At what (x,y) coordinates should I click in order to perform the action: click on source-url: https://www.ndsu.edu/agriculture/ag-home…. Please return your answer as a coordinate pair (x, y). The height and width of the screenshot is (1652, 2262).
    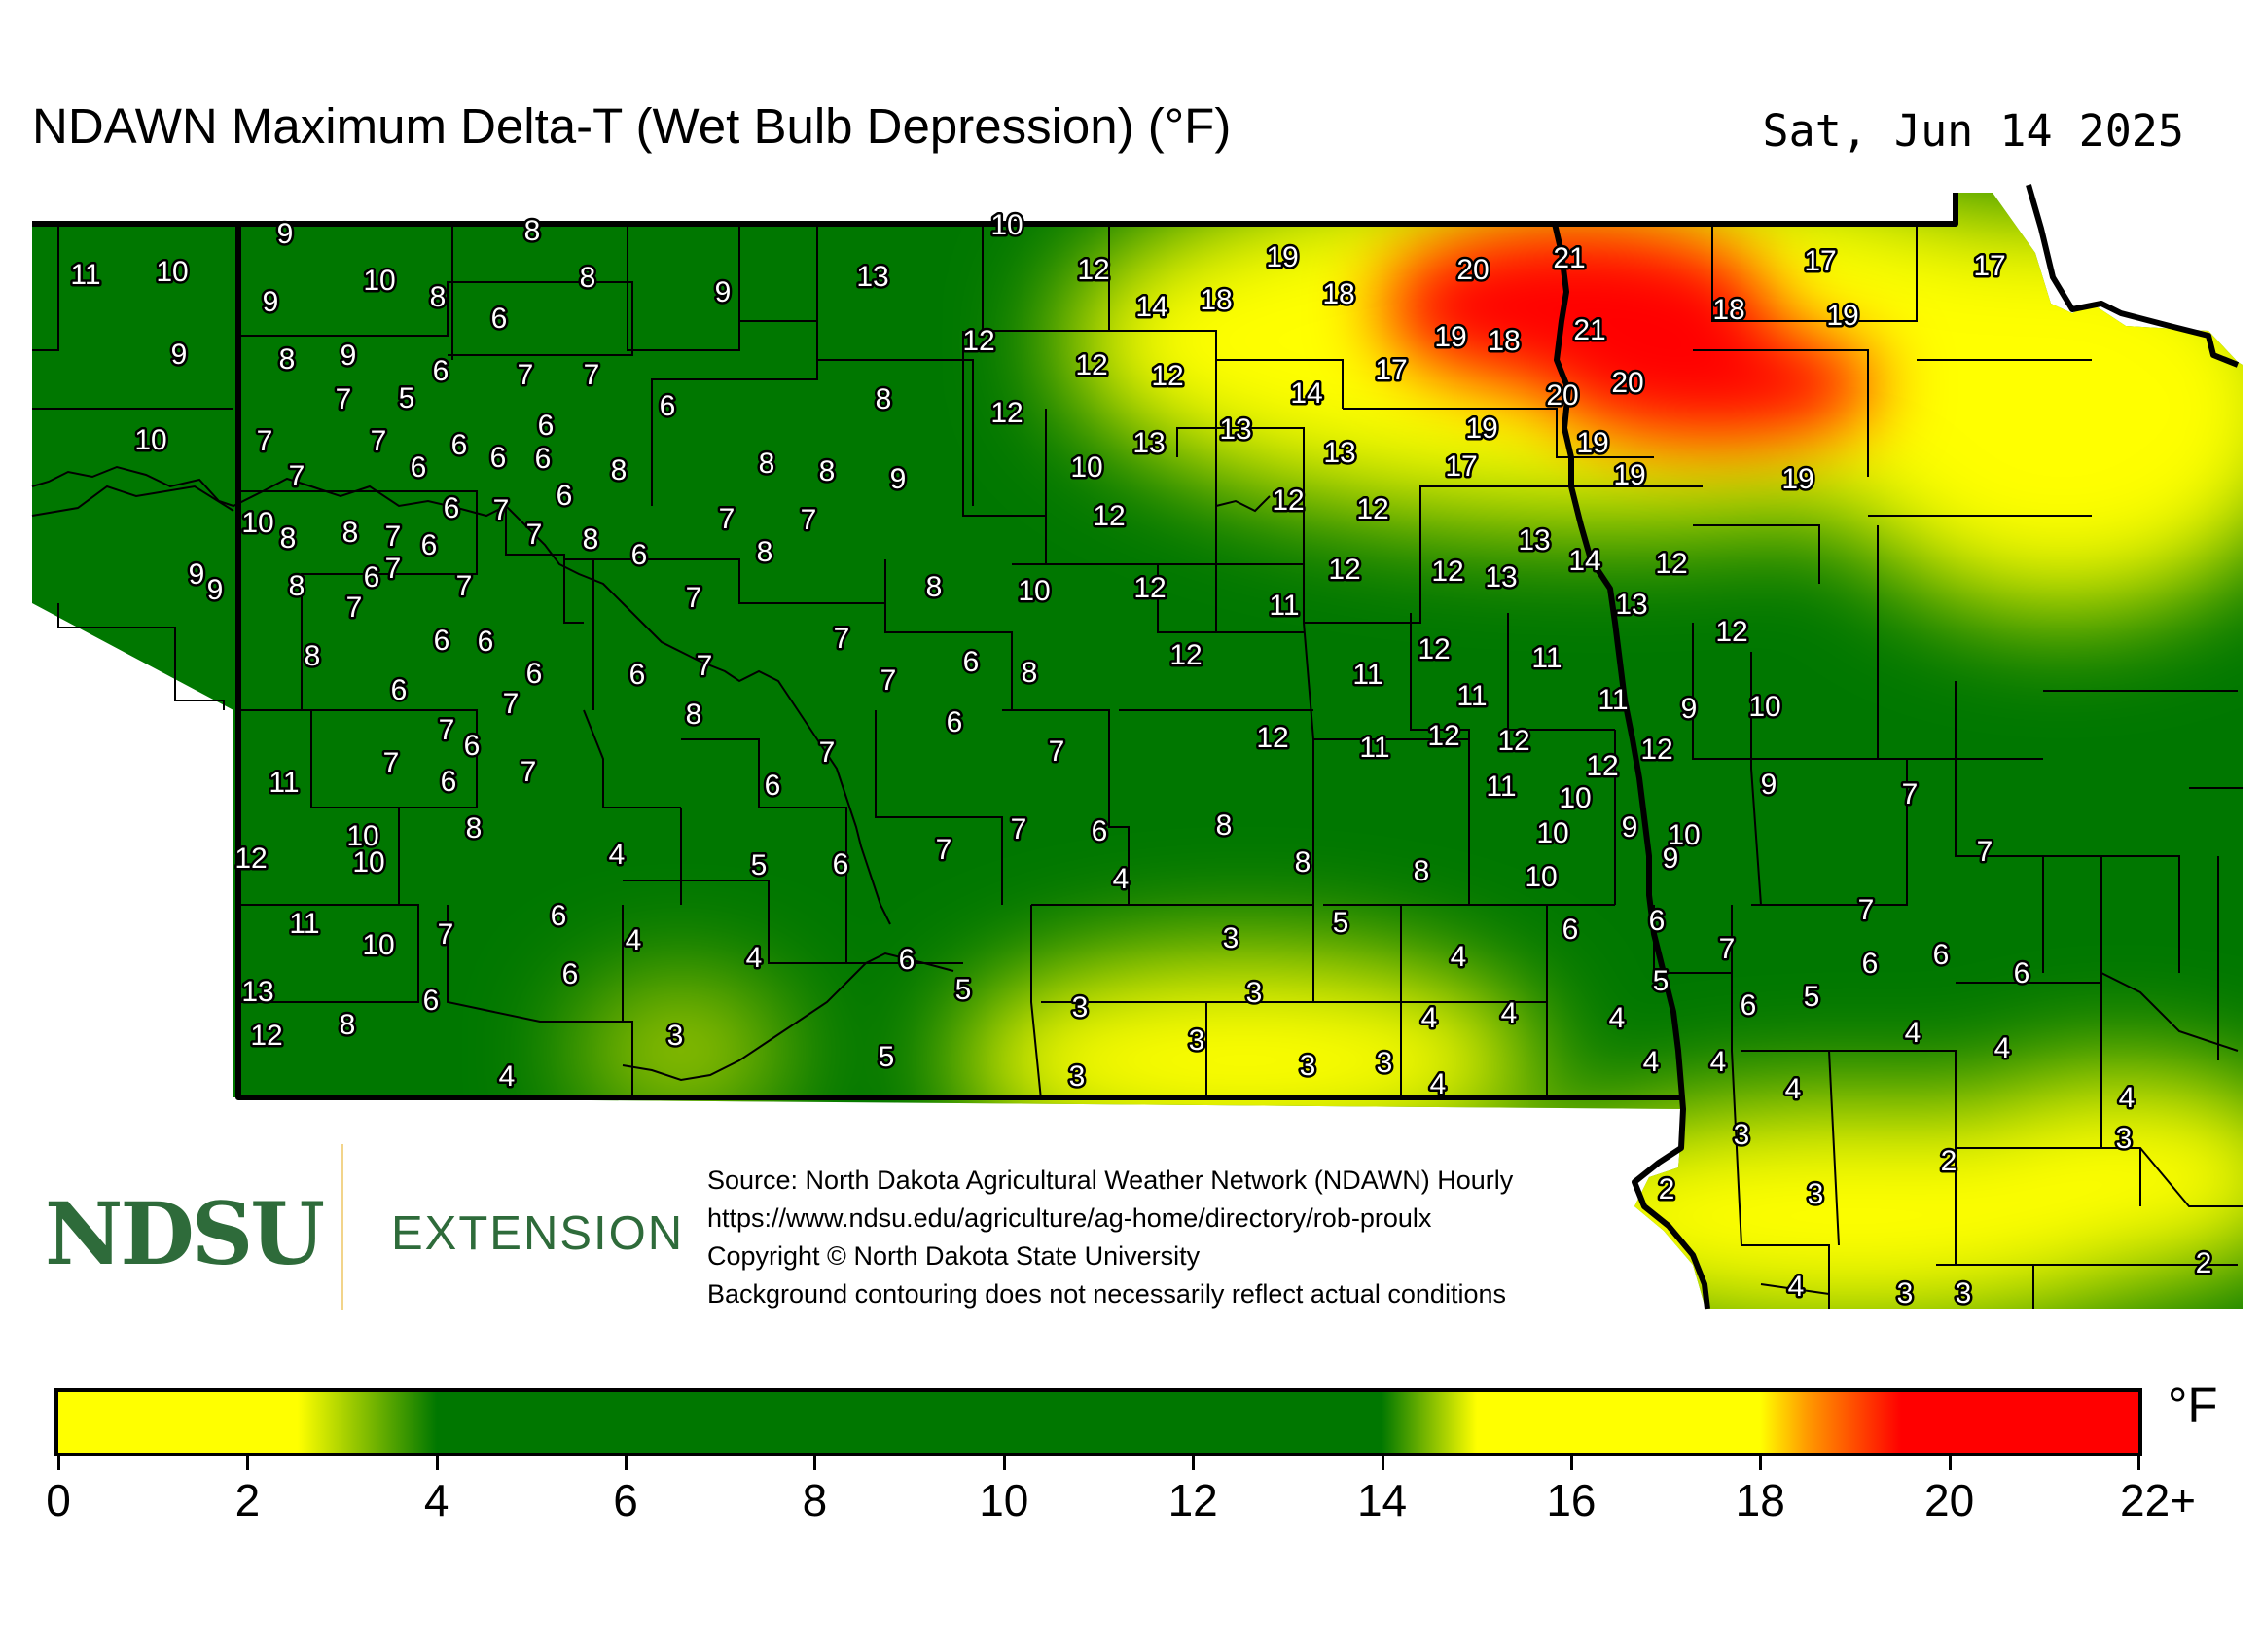
    Looking at the image, I should click on (1069, 1218).